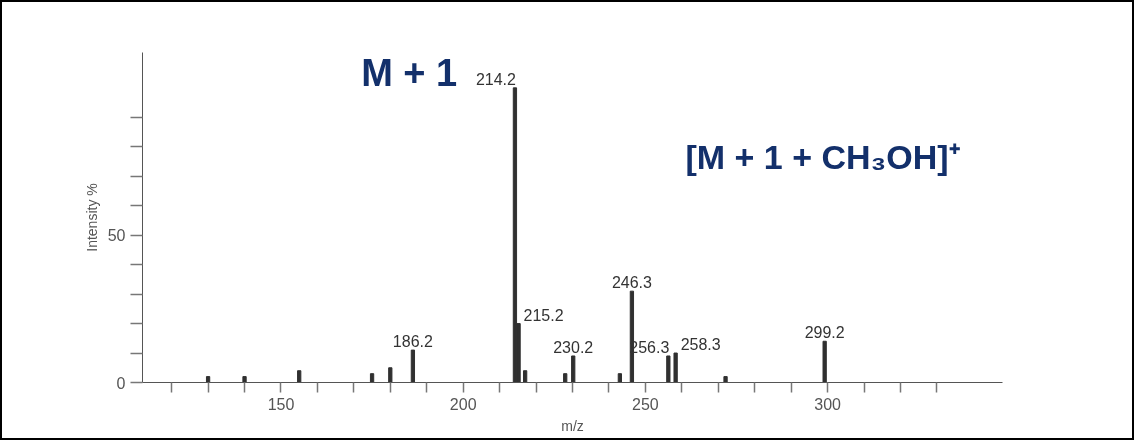 Image resolution: width=1138 pixels, height=445 pixels. I want to click on y-tick-label: 0, so click(121, 383).